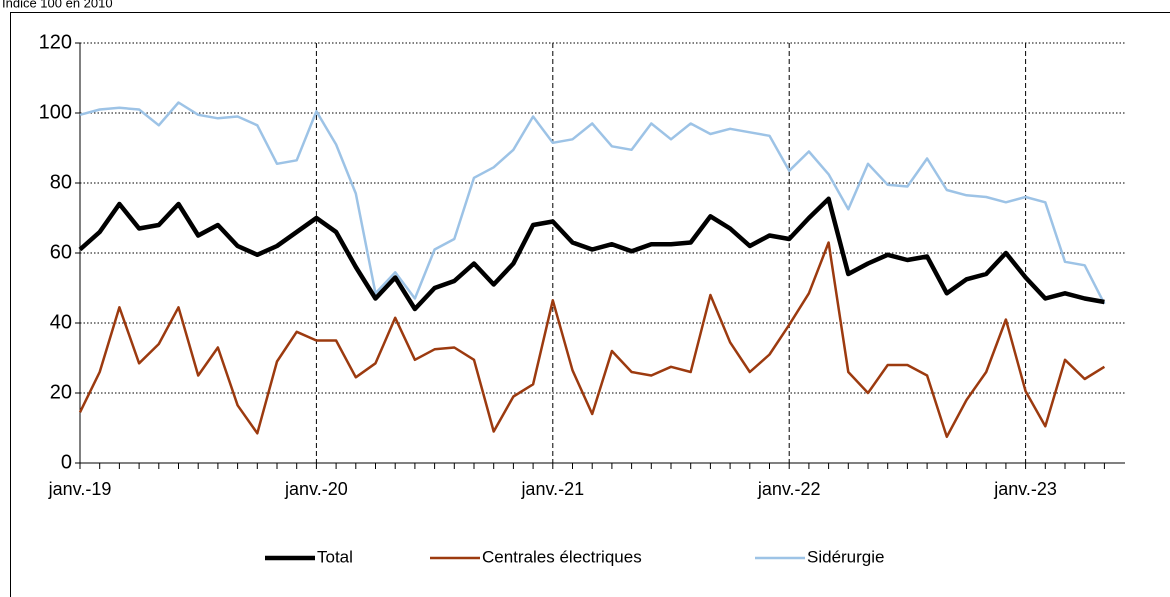 Image resolution: width=1170 pixels, height=597 pixels. Describe the element at coordinates (789, 489) in the screenshot. I see `x-tick-label: janv.-22` at that location.